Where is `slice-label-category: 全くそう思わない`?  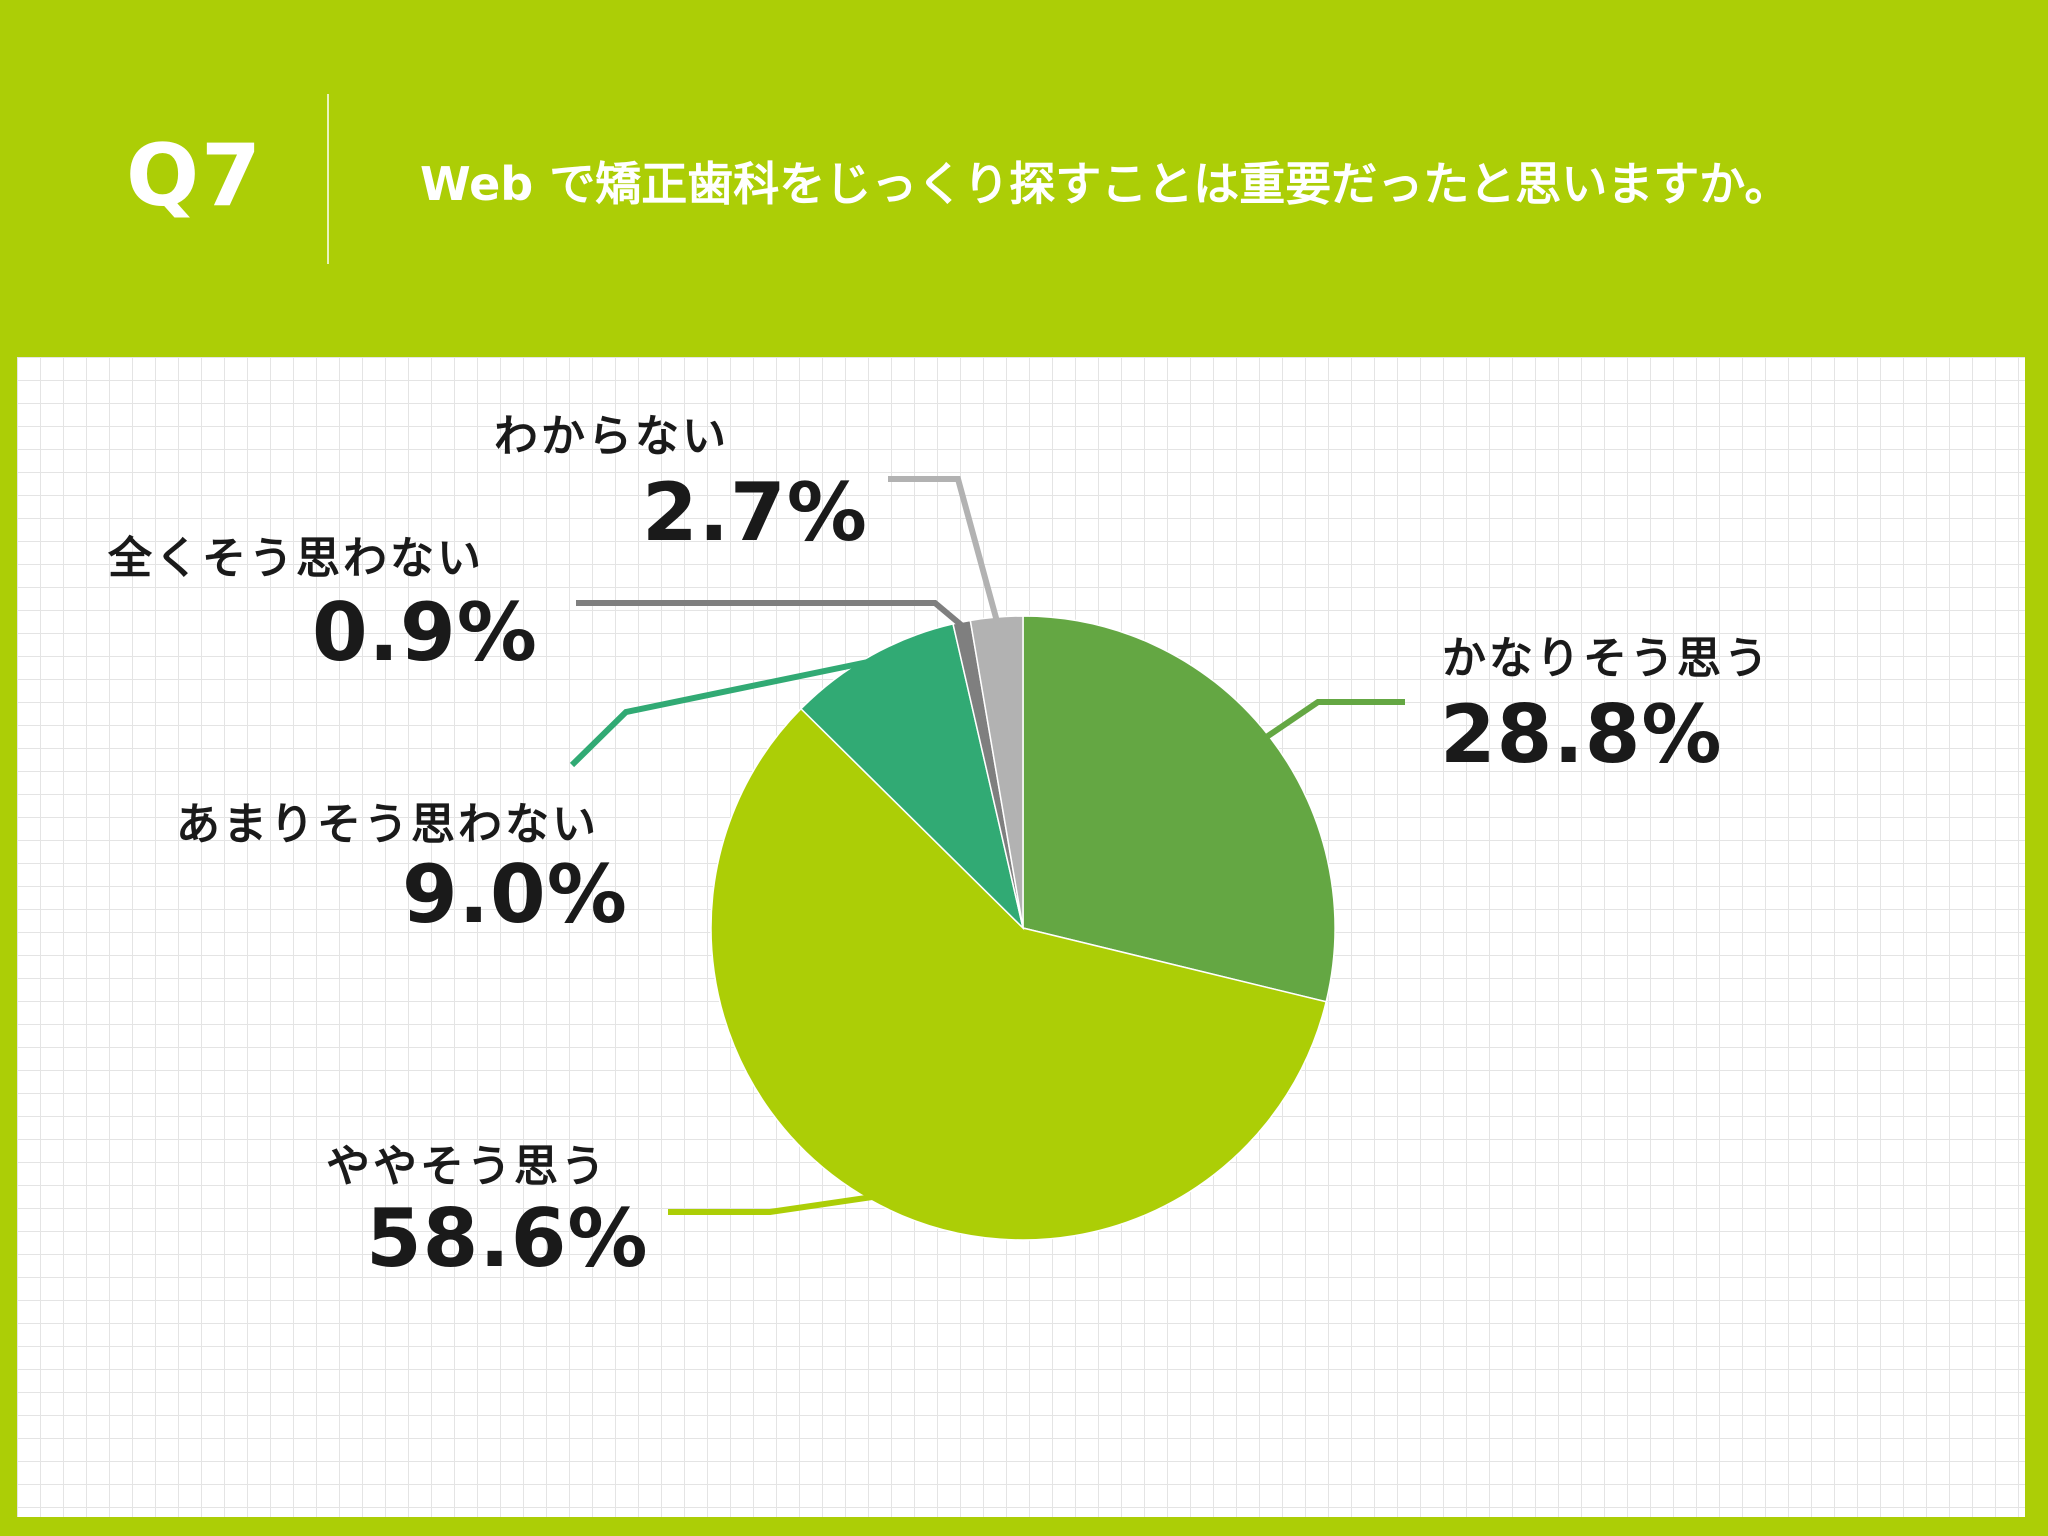 slice-label-category: 全くそう思わない is located at coordinates (296, 558).